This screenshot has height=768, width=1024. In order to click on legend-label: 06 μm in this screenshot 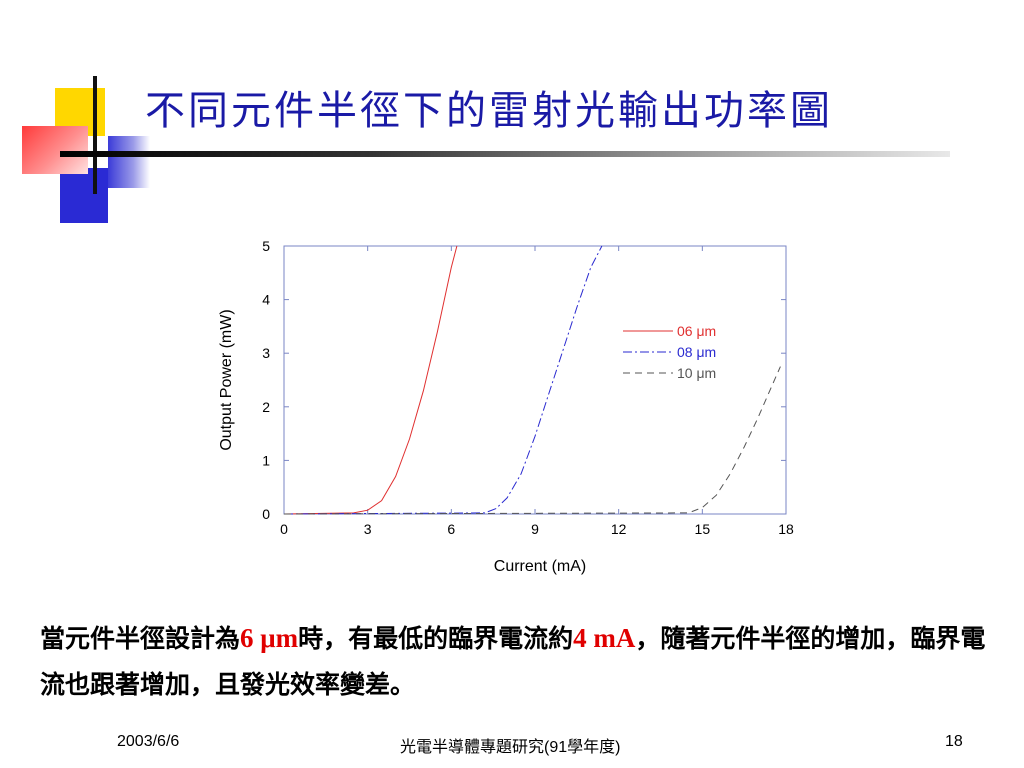, I will do `click(696, 331)`.